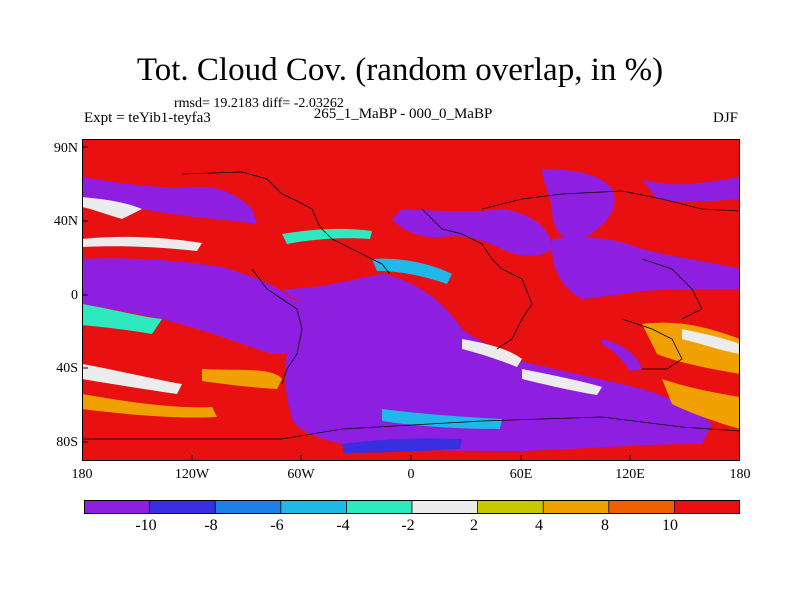 This screenshot has width=800, height=600. What do you see at coordinates (211, 525) in the screenshot?
I see `colorbar-label: -8` at bounding box center [211, 525].